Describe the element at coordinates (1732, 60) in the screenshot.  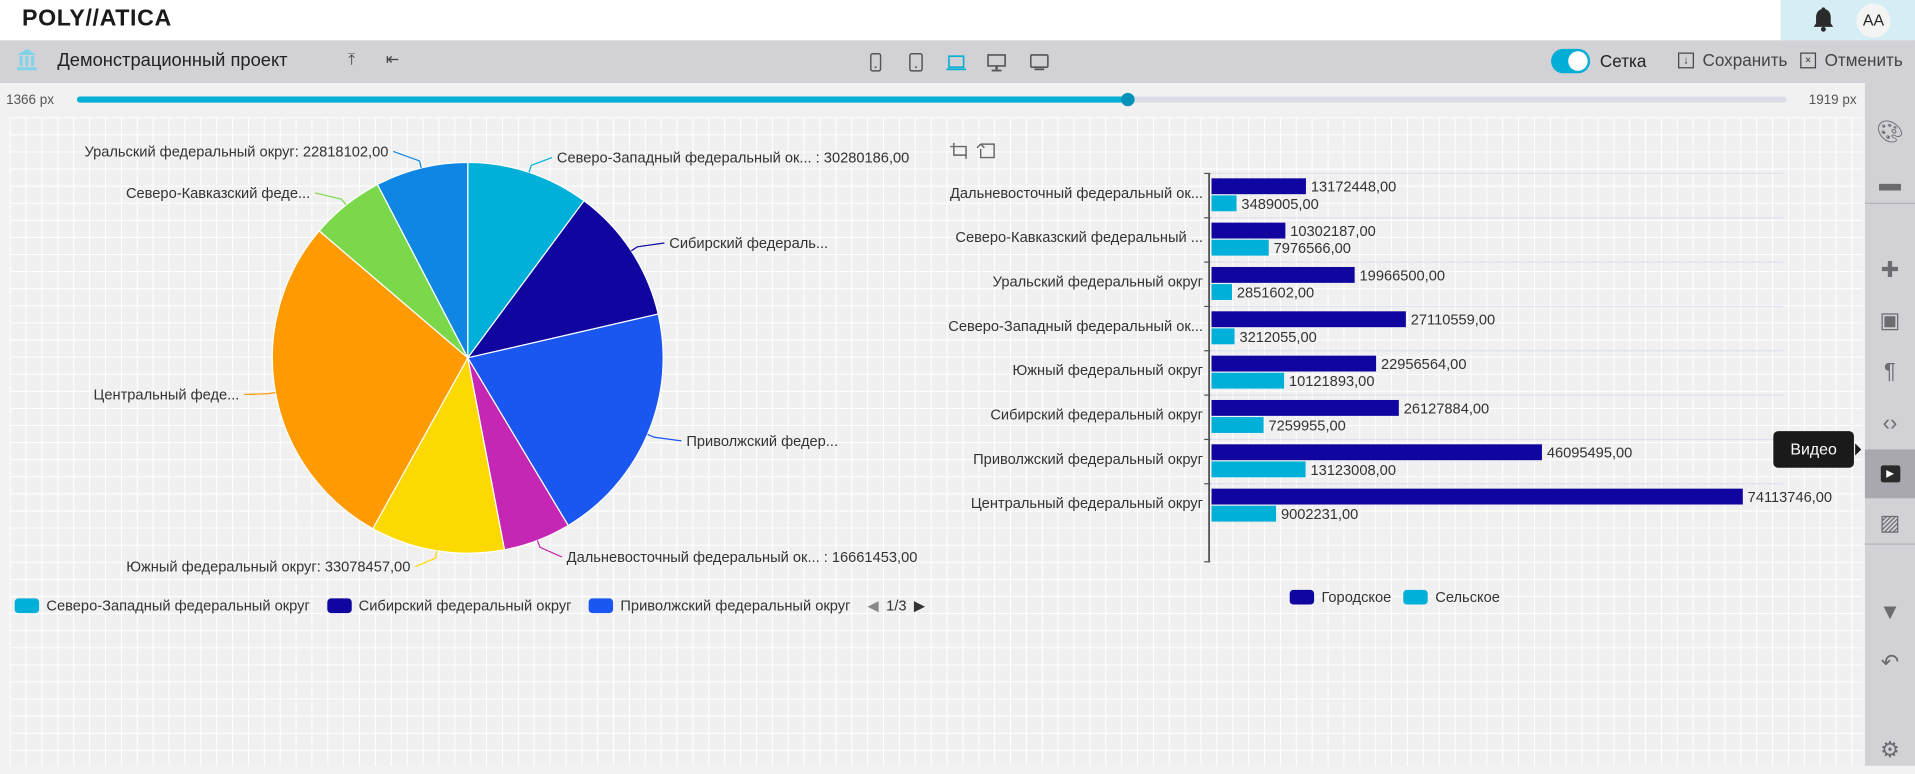
I see `save-button: ↓ Сохранить` at that location.